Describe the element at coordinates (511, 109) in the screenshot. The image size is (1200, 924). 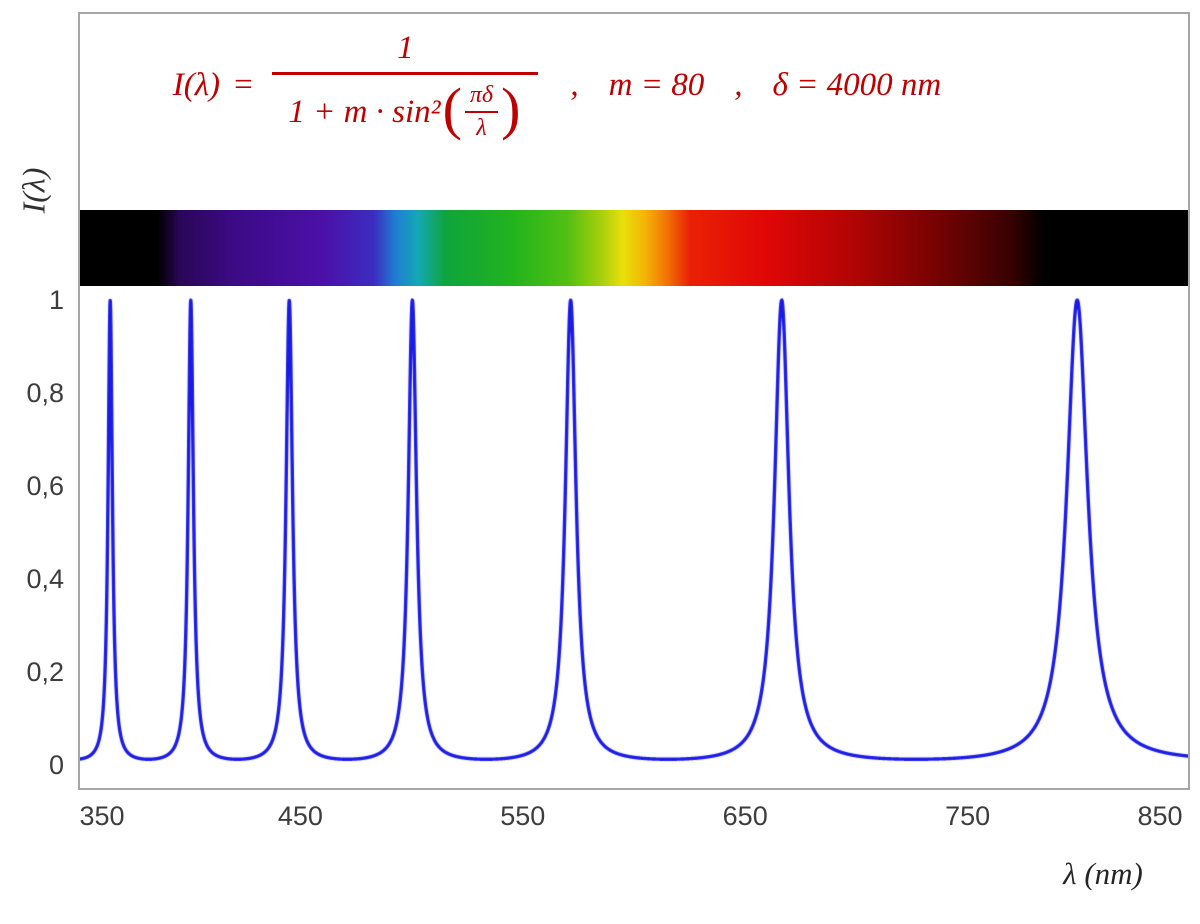
I see `close-paren: )` at that location.